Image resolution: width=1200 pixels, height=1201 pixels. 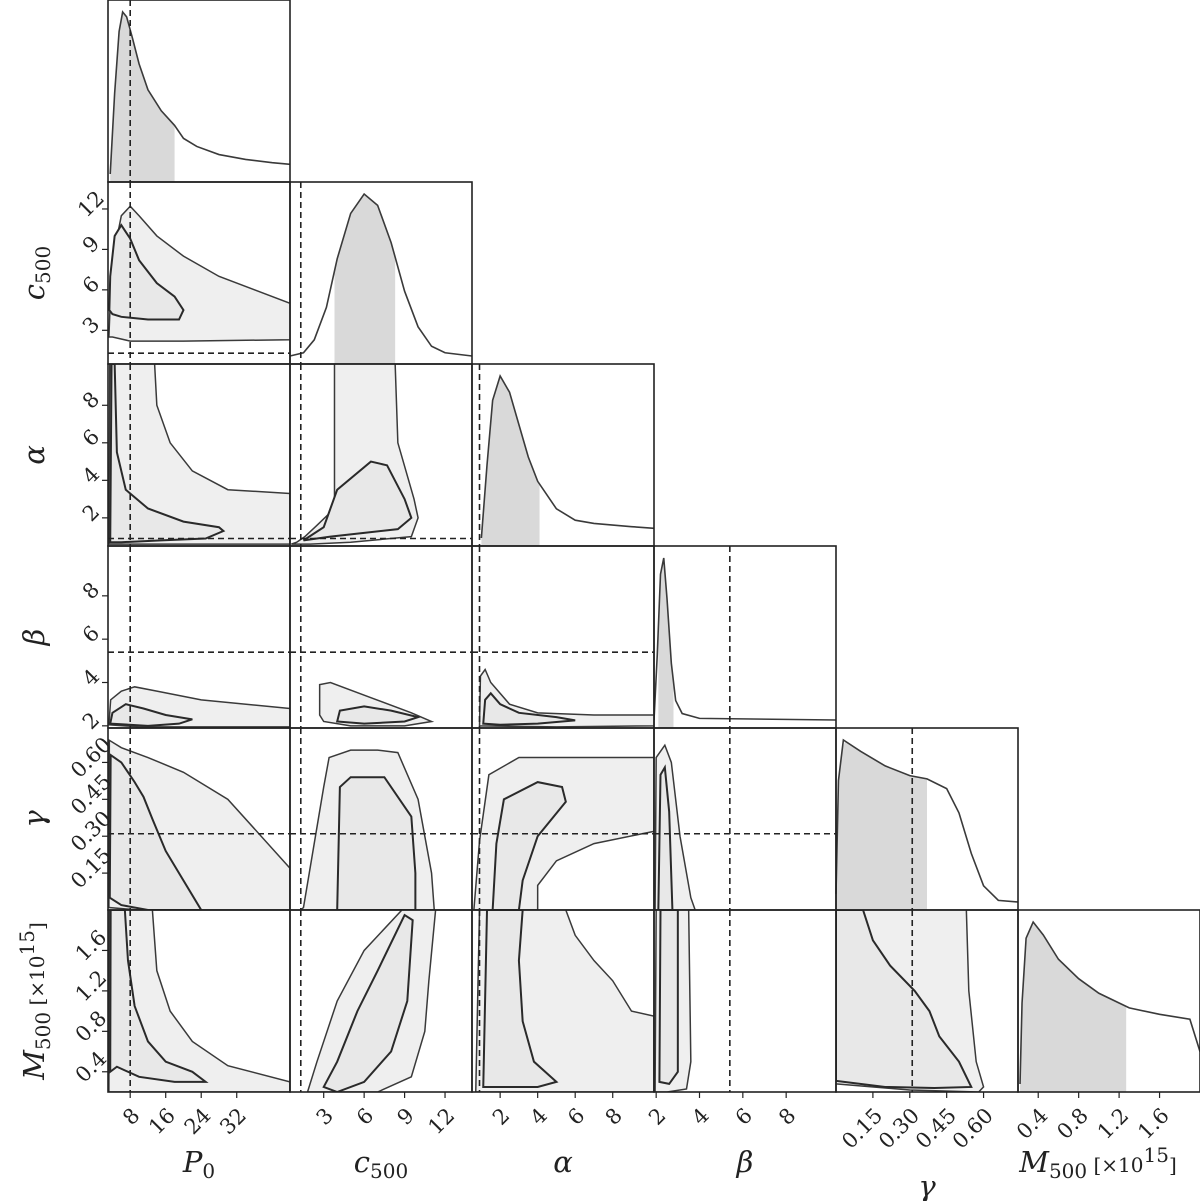 What do you see at coordinates (563, 1001) in the screenshot?
I see `joint-panel-alpha-M500` at bounding box center [563, 1001].